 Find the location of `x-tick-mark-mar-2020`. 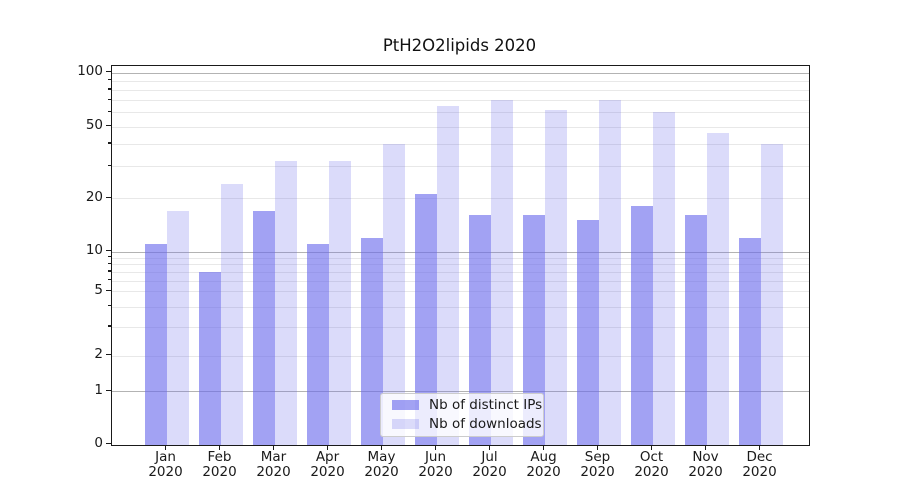

x-tick-mark-mar-2020 is located at coordinates (273, 447).